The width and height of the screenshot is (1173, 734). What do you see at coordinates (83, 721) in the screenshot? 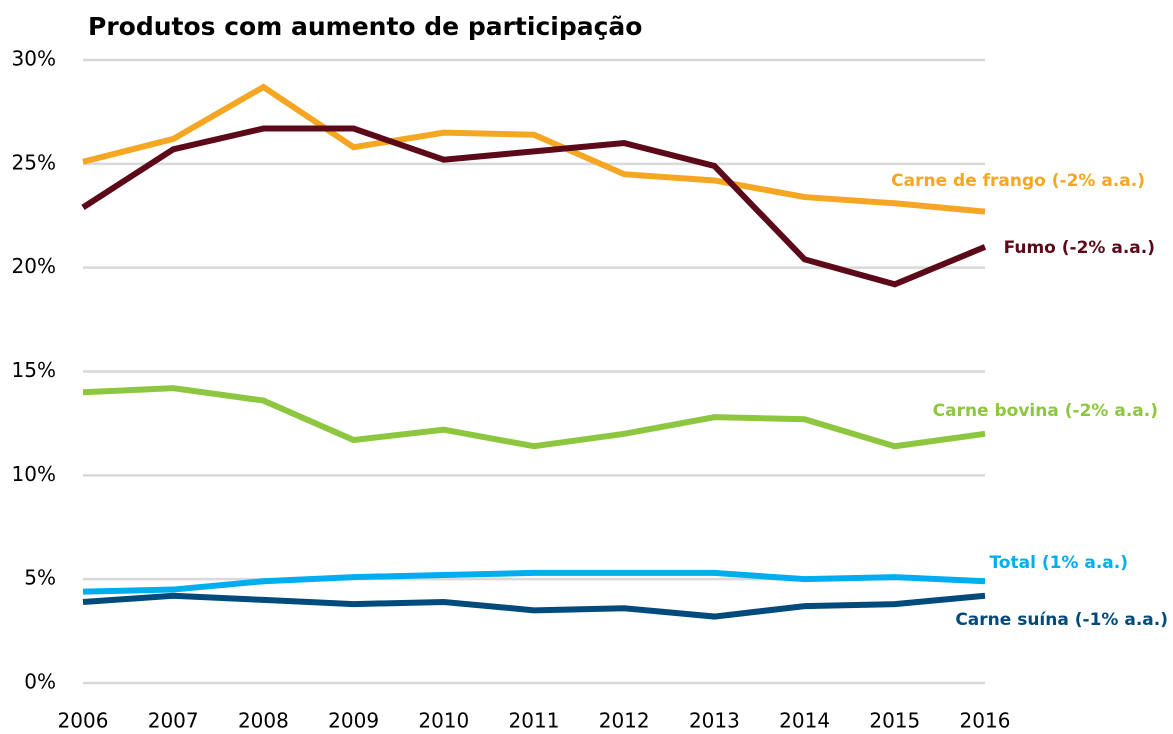
I see `x-tick-label: 2006` at bounding box center [83, 721].